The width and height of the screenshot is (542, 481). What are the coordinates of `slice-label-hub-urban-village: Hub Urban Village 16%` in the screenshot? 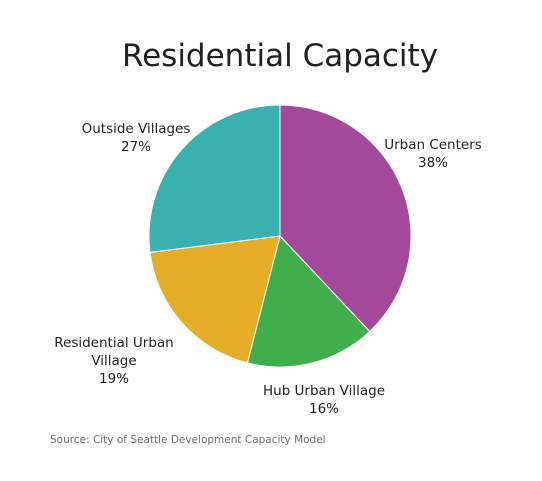 It's located at (324, 400).